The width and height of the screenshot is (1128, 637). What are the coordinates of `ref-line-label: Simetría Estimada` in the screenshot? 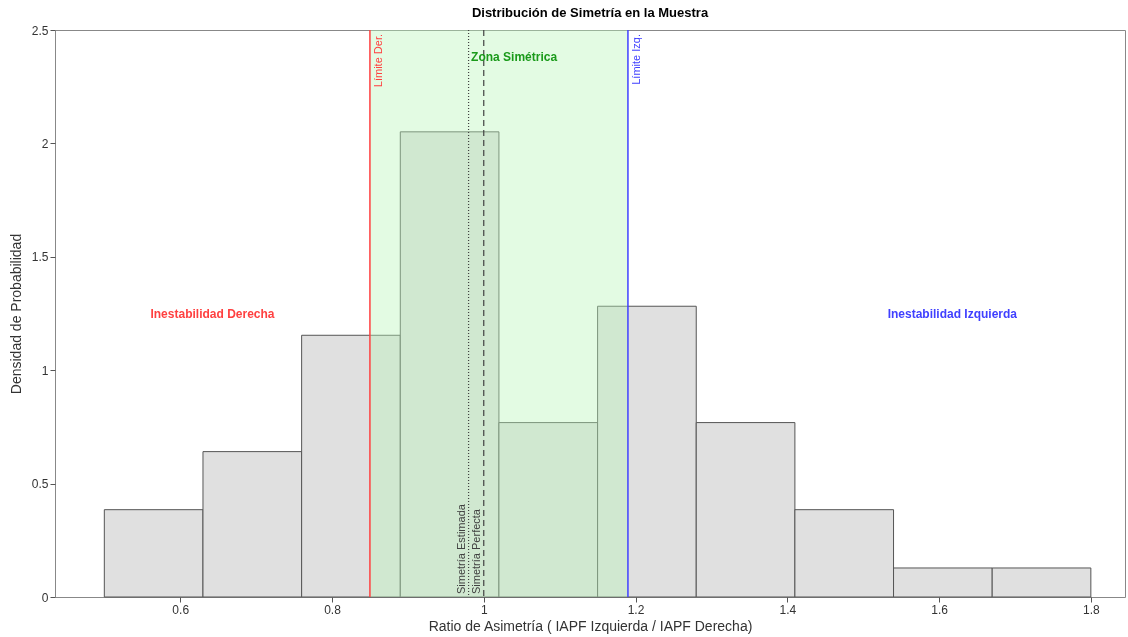 It's located at (460, 548).